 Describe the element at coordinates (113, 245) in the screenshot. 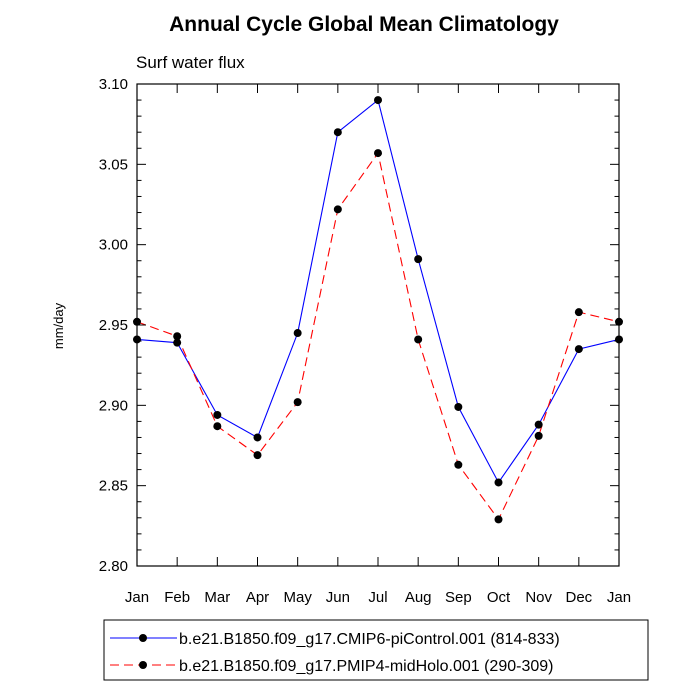

I see `y-tick-label: 3.00` at that location.